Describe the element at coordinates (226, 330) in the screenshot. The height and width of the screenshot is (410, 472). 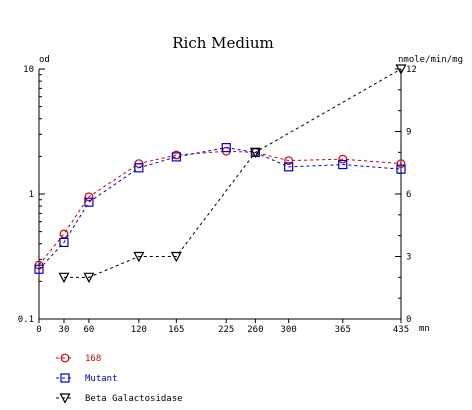
I see `x-tick-label: 225` at that location.